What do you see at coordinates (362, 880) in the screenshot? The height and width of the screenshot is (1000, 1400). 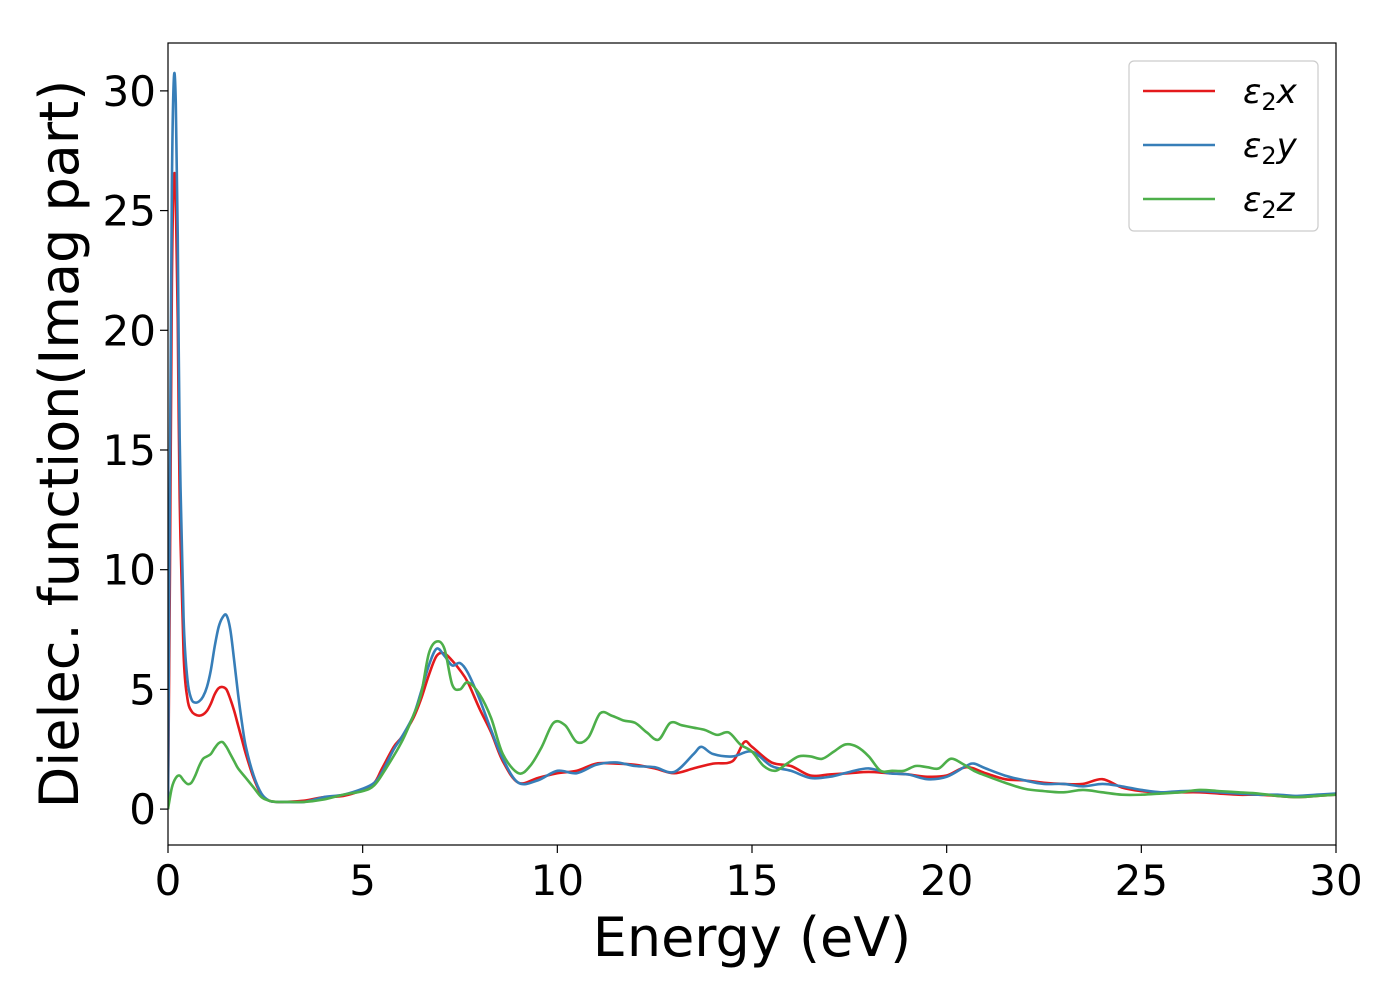 I see `x-tick-label: 5` at bounding box center [362, 880].